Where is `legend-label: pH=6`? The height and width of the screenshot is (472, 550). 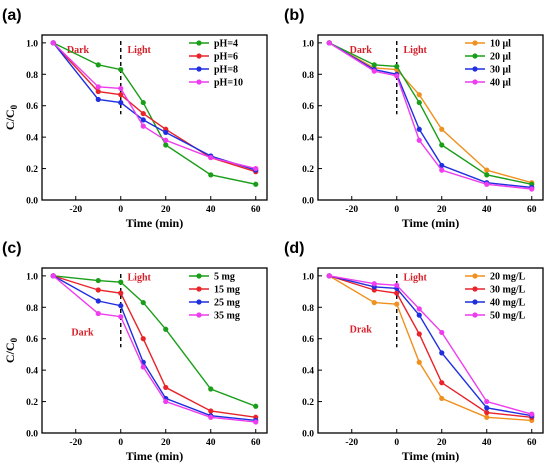
legend-label: pH=6 is located at coordinates (226, 57).